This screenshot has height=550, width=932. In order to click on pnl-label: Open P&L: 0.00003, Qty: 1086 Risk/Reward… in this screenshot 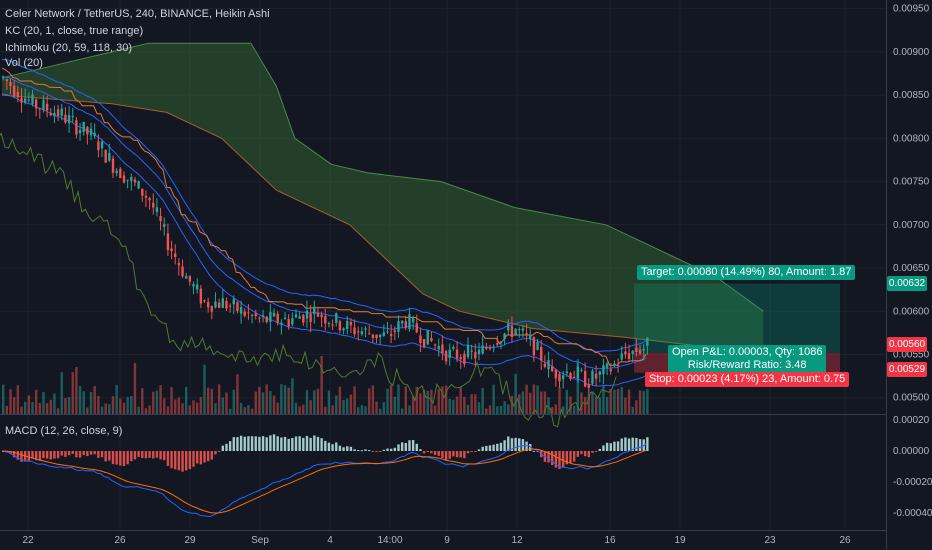, I will do `click(747, 359)`.